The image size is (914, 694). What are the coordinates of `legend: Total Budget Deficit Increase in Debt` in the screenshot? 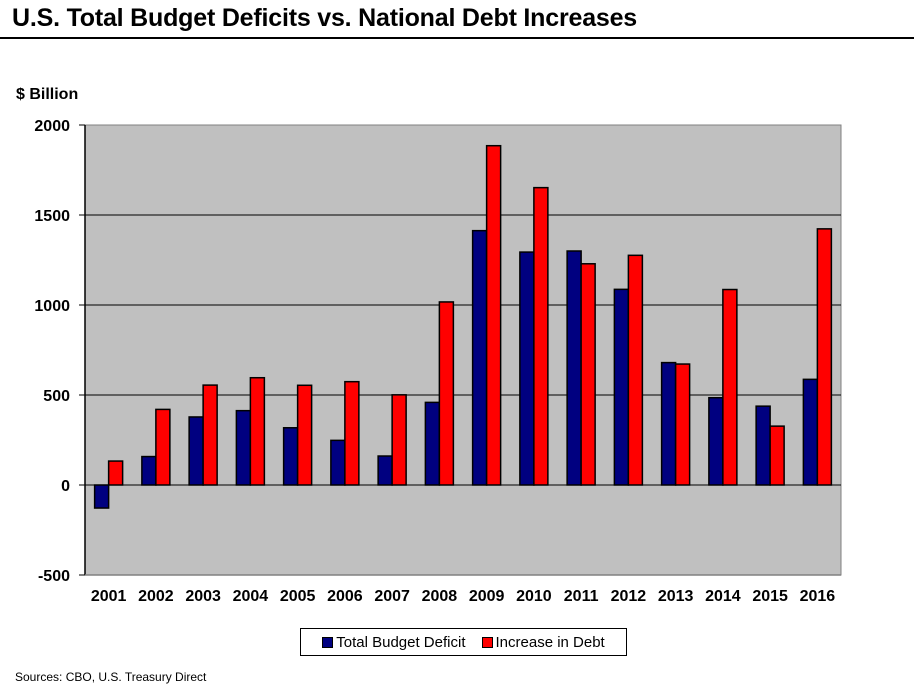 It's located at (463, 642).